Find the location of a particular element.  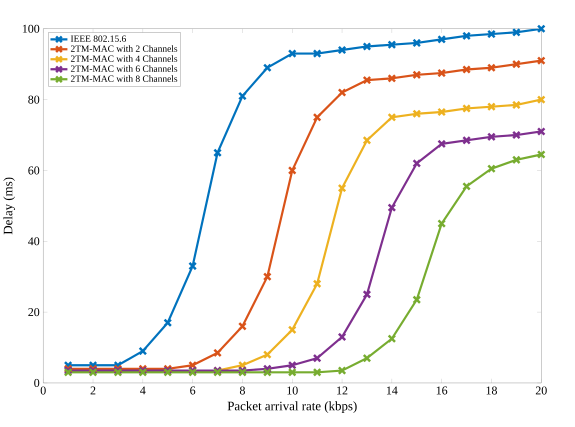

x-tick-label: 2 is located at coordinates (93, 390).